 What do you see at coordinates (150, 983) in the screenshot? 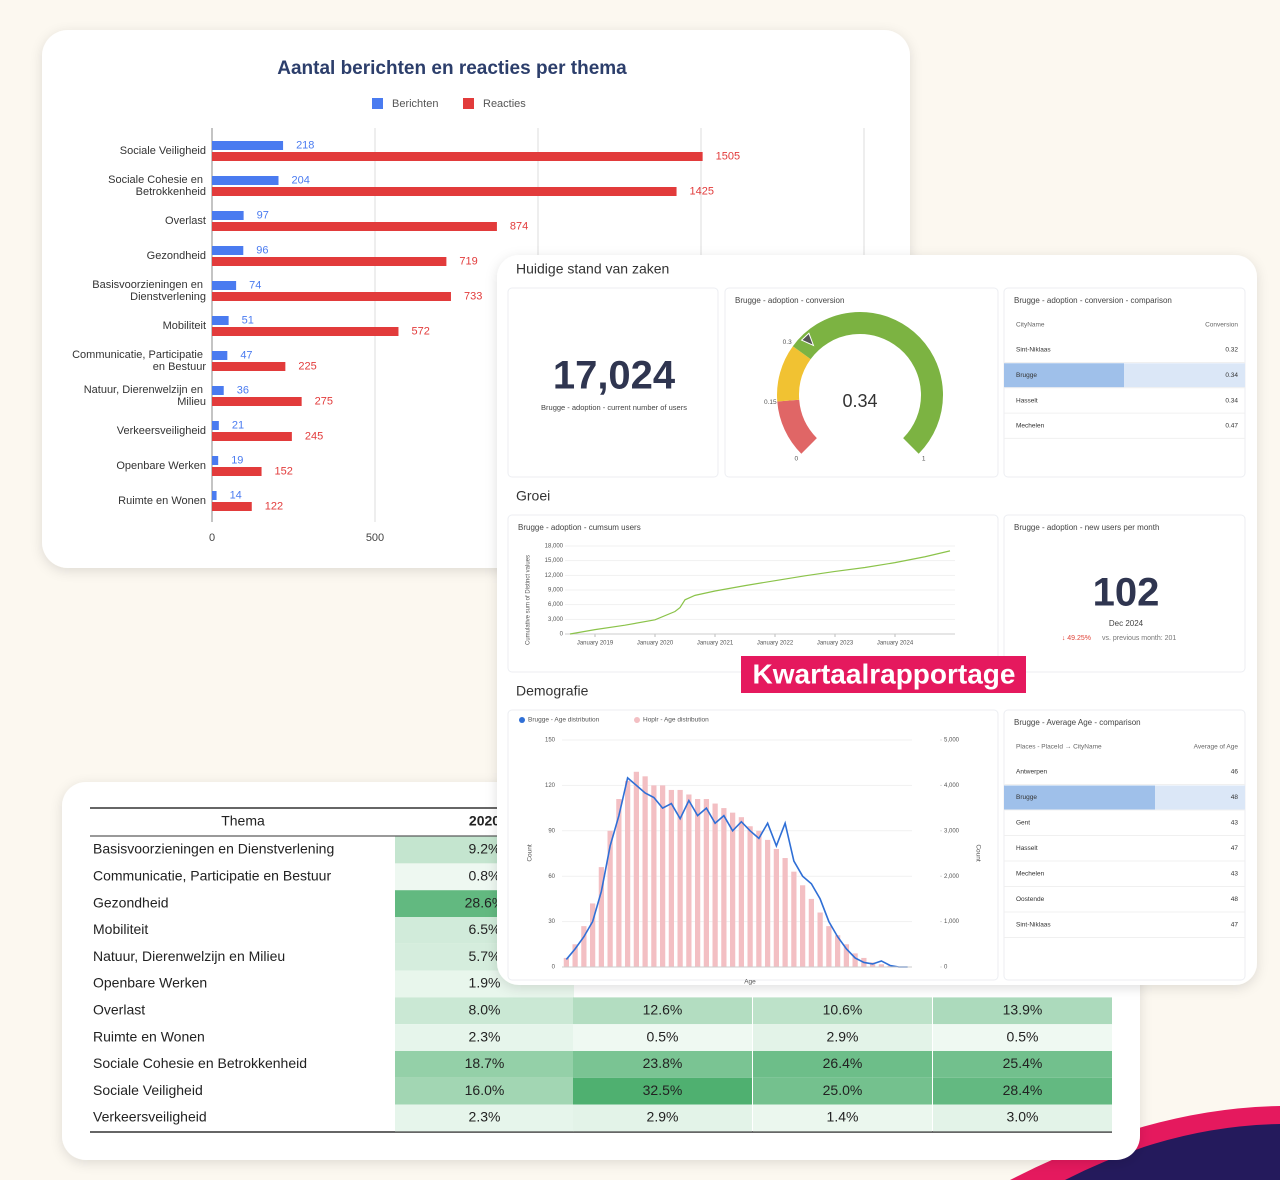
I see `row-label: Openbare Werken` at bounding box center [150, 983].